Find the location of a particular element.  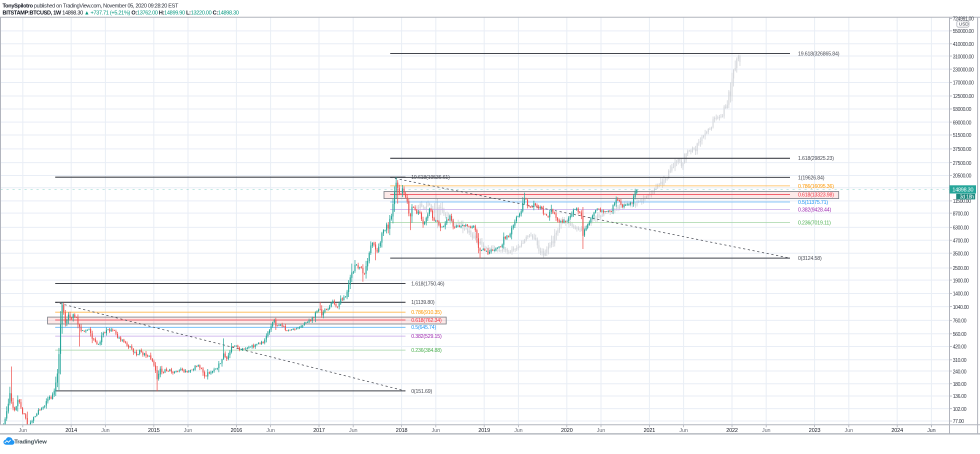

svg-text: 37500.00 is located at coordinates (962, 150).